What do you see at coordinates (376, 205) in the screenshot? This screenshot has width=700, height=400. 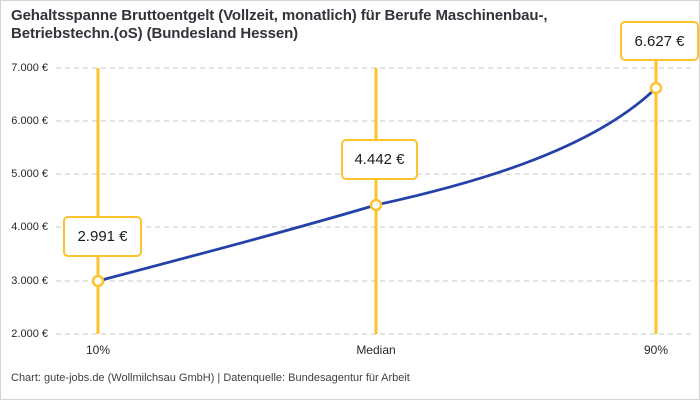 I see `data-point-median` at bounding box center [376, 205].